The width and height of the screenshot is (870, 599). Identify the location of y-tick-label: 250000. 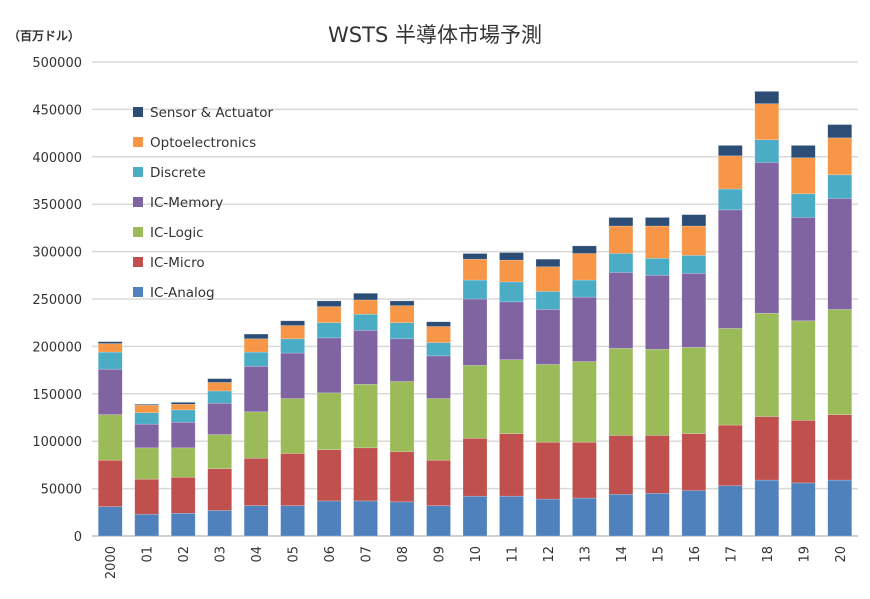
(57, 300).